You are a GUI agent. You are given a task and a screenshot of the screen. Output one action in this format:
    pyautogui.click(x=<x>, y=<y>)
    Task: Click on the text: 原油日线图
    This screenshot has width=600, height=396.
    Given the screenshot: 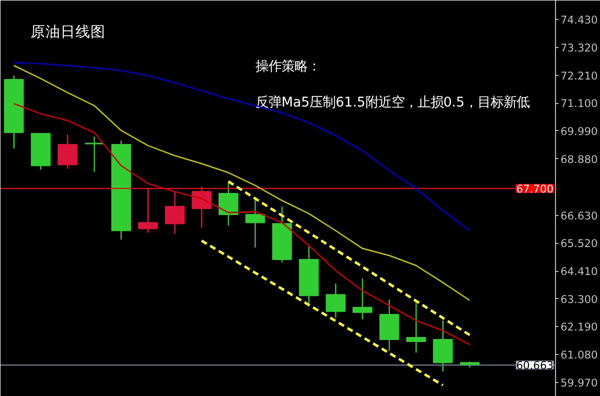 What is the action you would take?
    pyautogui.click(x=68, y=32)
    